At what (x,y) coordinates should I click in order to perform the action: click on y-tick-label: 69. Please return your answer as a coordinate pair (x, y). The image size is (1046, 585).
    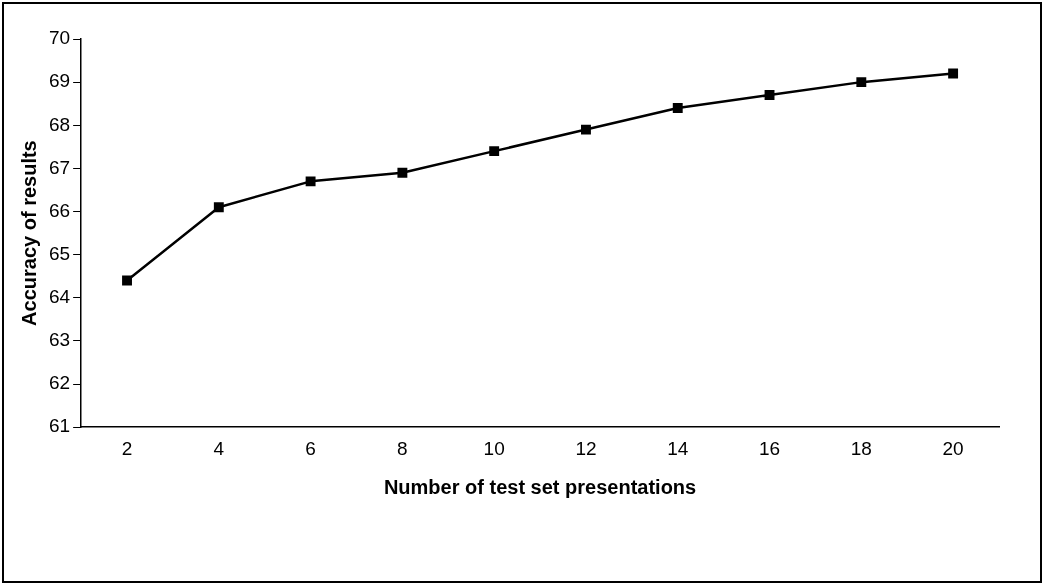
    Looking at the image, I should click on (59, 81).